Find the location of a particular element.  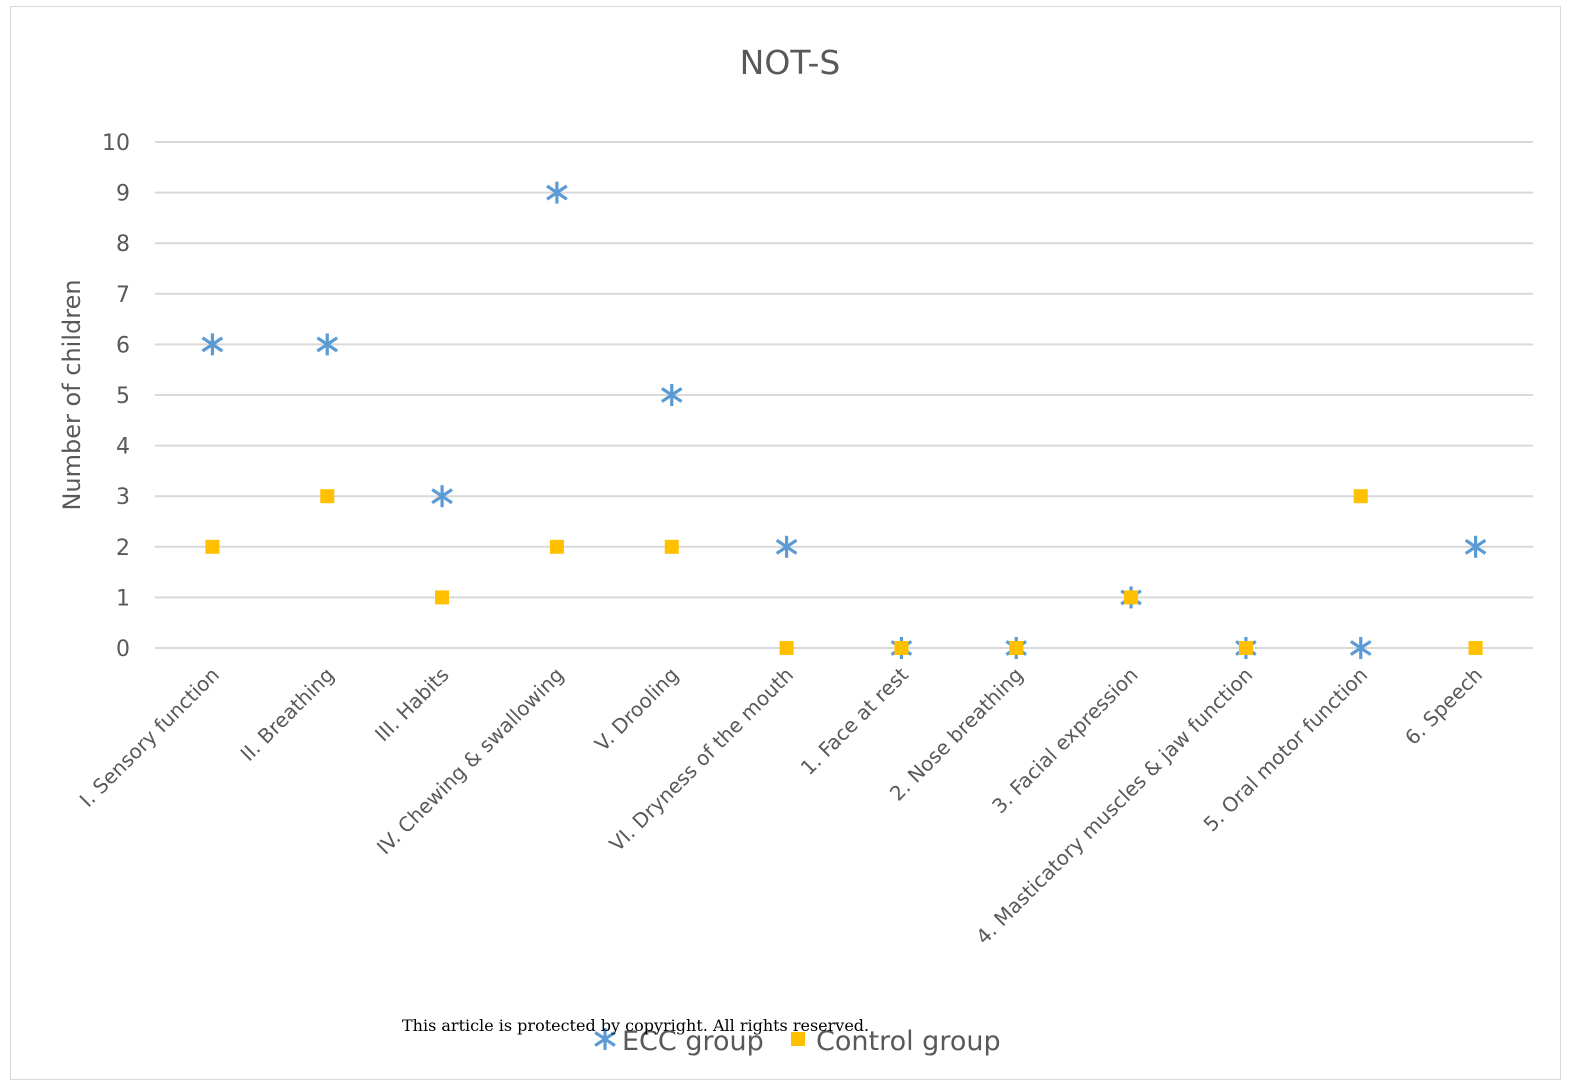

x-category-label: II. Breathing is located at coordinates (287, 714).